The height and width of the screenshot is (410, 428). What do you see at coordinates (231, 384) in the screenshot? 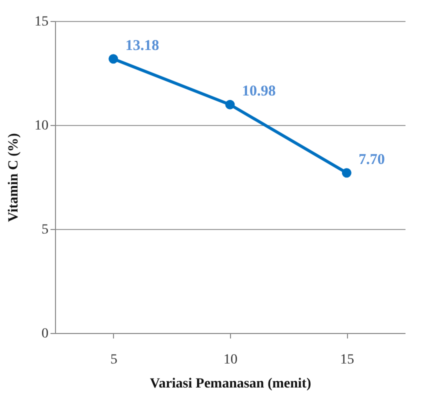
I see `x-axis-title: Variasi Pemanasan (menit)` at bounding box center [231, 384].